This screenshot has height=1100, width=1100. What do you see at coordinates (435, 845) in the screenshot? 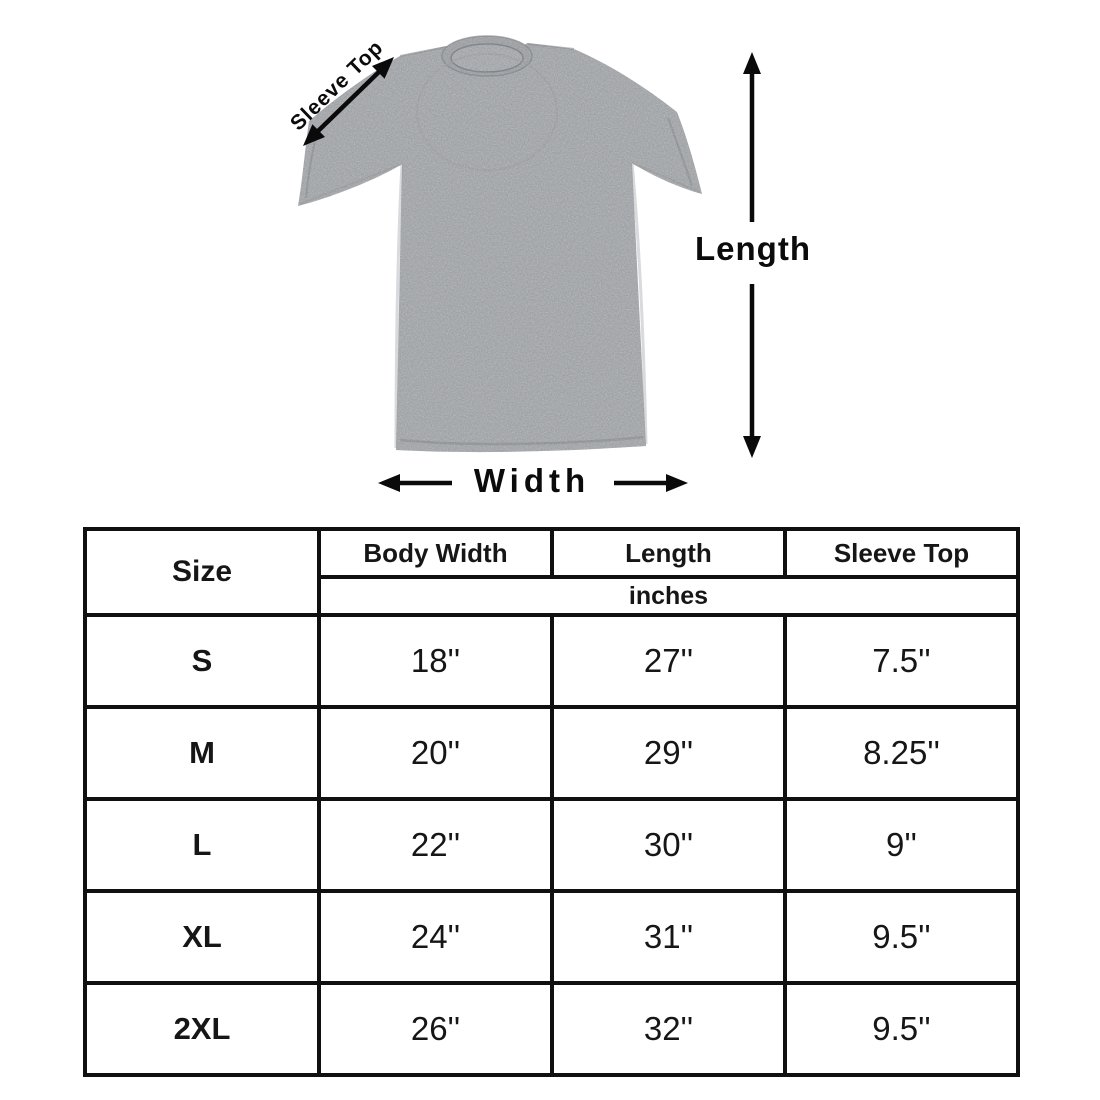
I see `body-width-cell: 22''` at bounding box center [435, 845].